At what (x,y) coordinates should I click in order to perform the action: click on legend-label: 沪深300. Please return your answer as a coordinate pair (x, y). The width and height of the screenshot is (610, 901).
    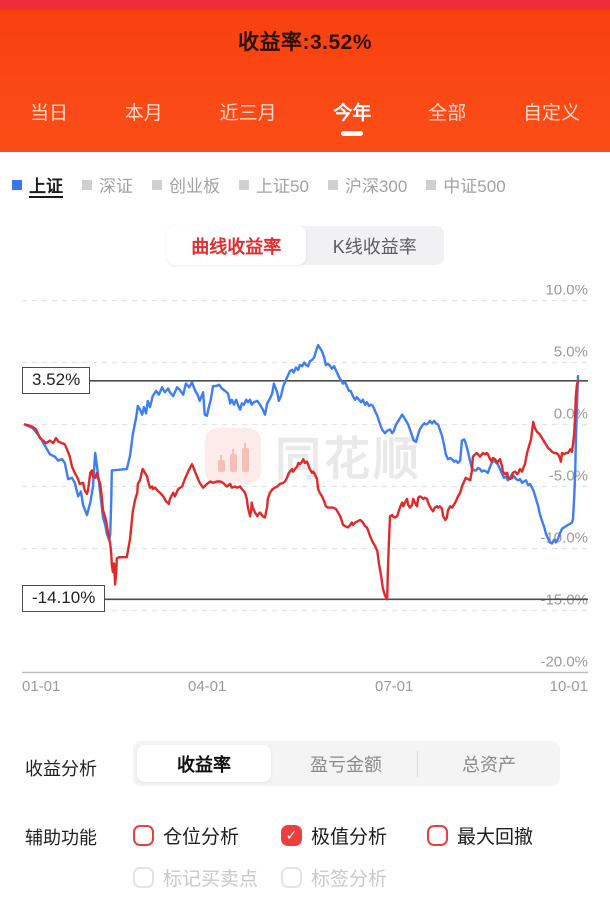
    Looking at the image, I should click on (376, 186).